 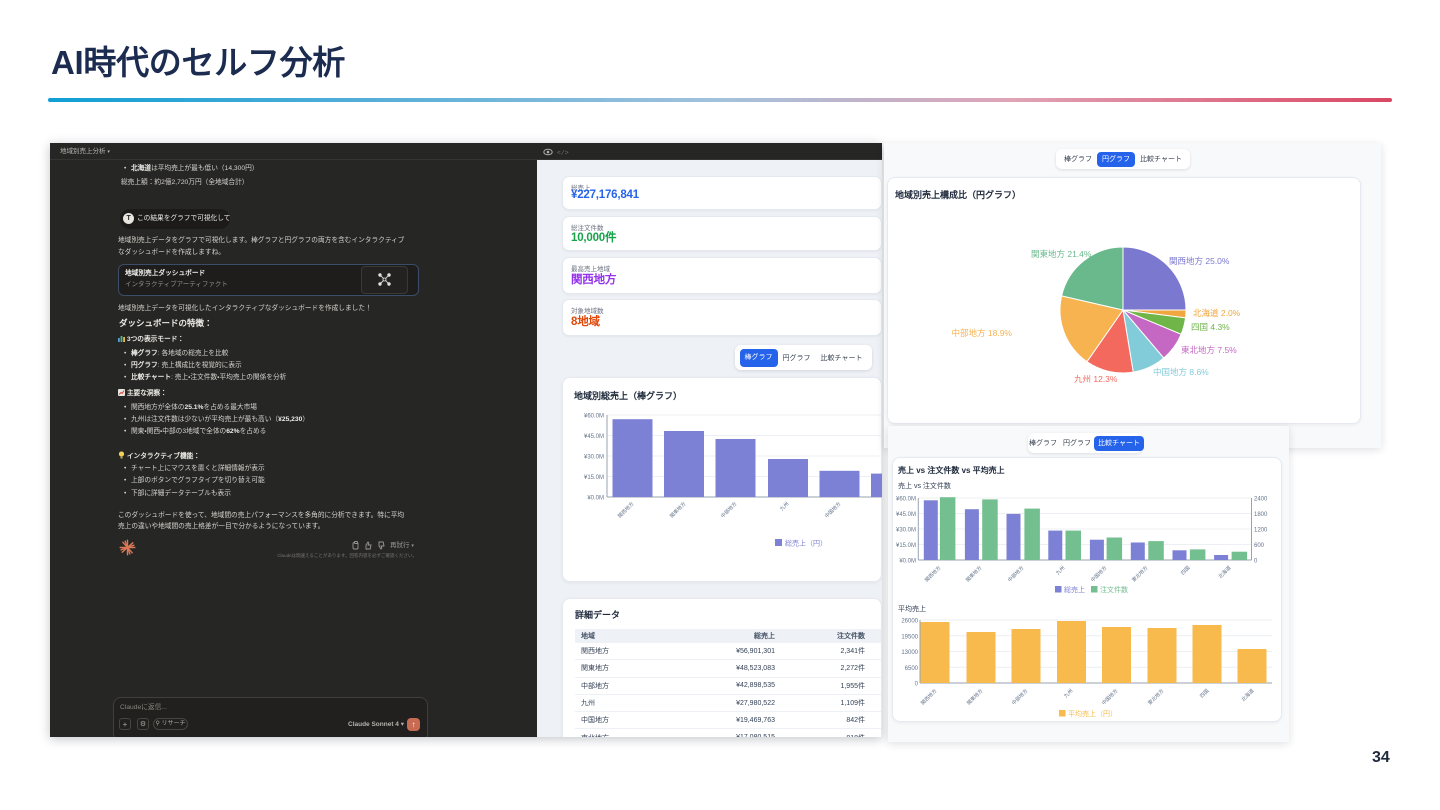 I want to click on svg-text: 九州 12.3%, so click(x=1096, y=379).